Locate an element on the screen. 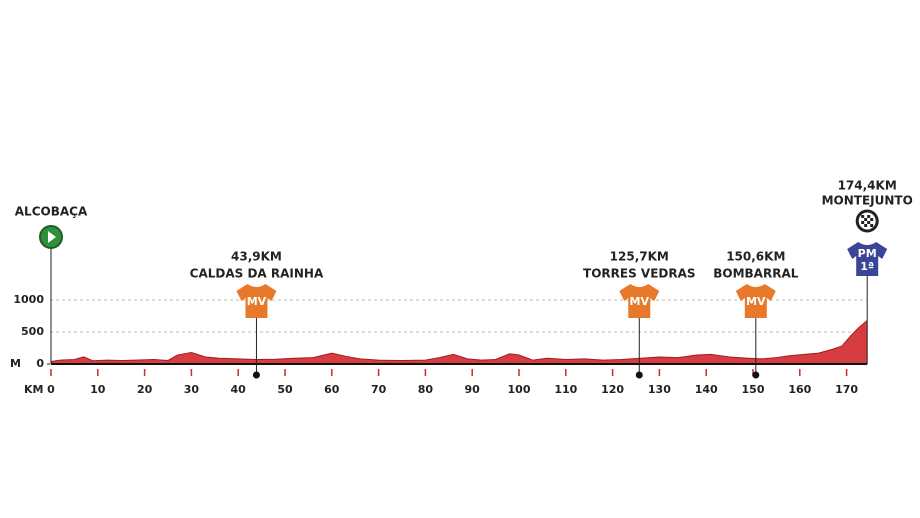  marker-km: 43,9KM is located at coordinates (256, 257).